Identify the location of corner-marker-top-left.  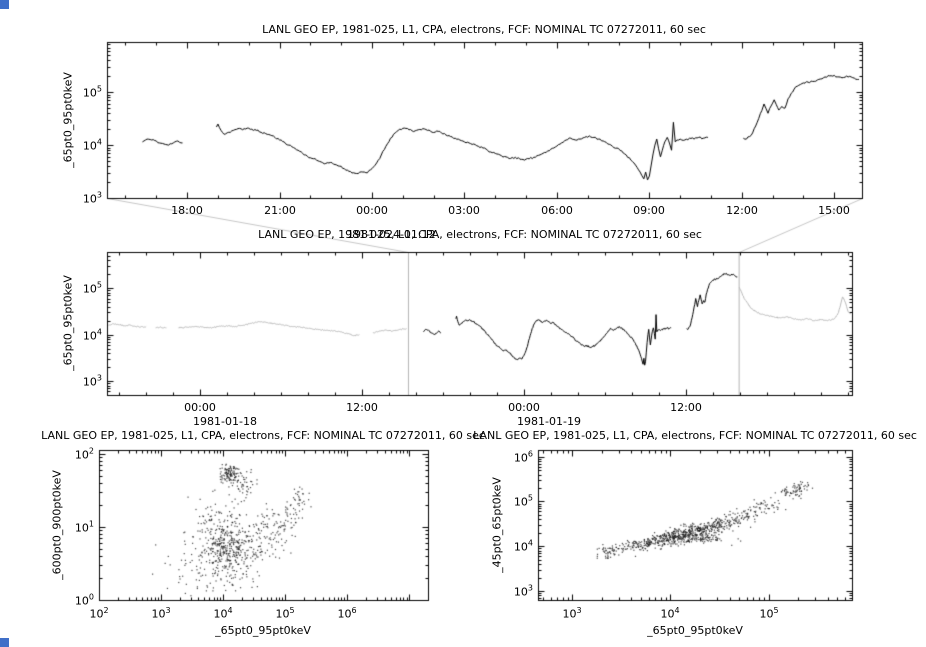
(4, 4).